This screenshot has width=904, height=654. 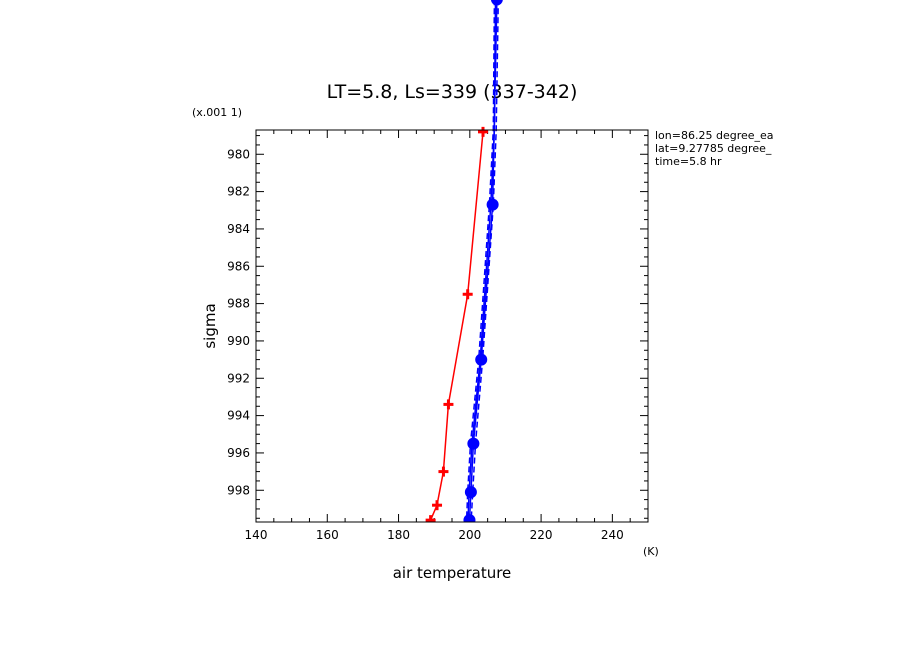 What do you see at coordinates (210, 325) in the screenshot?
I see `y-axis-label: sigma` at bounding box center [210, 325].